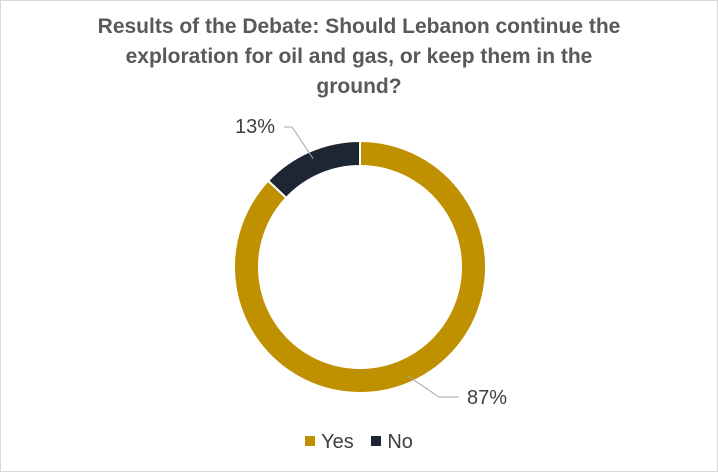 The height and width of the screenshot is (472, 718). Describe the element at coordinates (432, 386) in the screenshot. I see `leader-line-yes` at that location.